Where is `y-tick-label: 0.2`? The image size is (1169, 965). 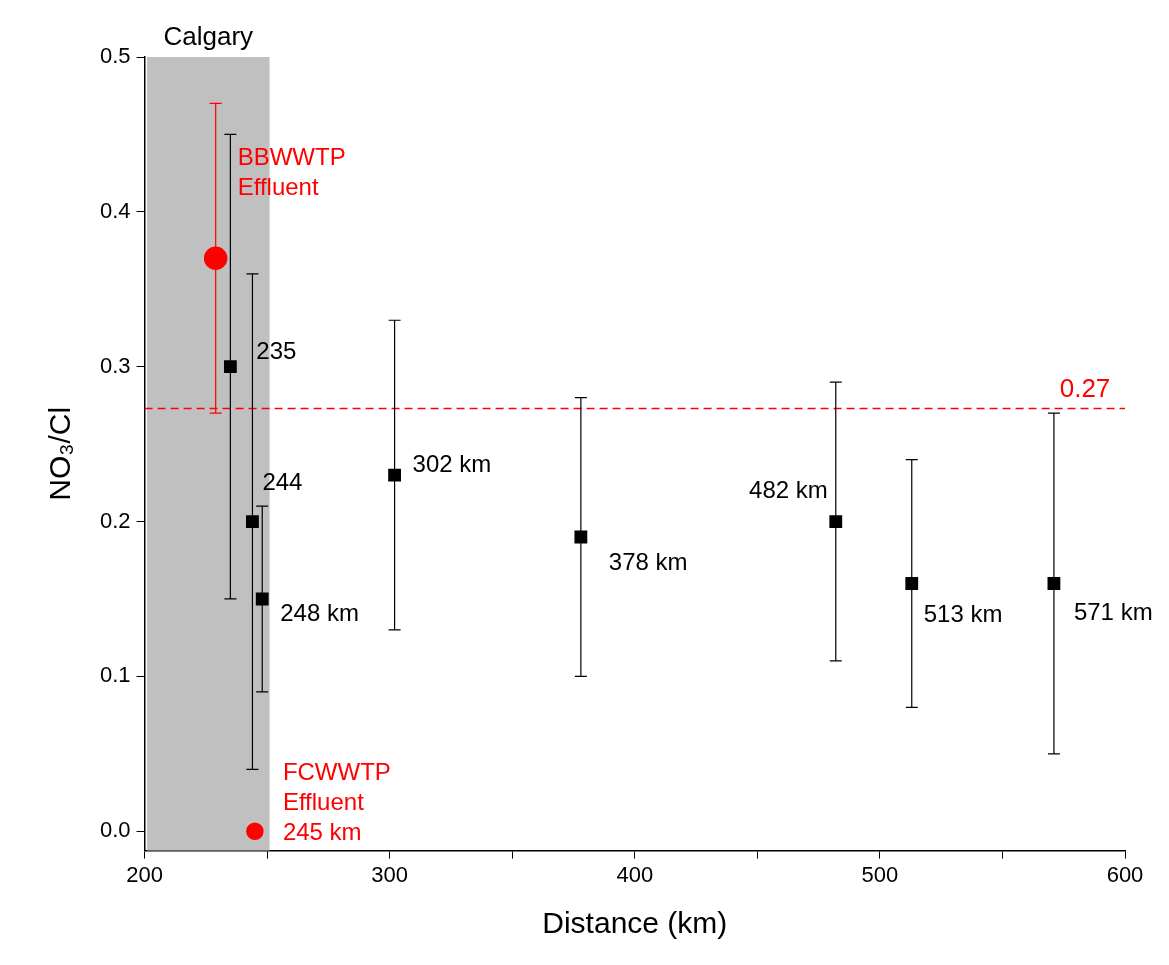
y-tick-label: 0.2 is located at coordinates (115, 520).